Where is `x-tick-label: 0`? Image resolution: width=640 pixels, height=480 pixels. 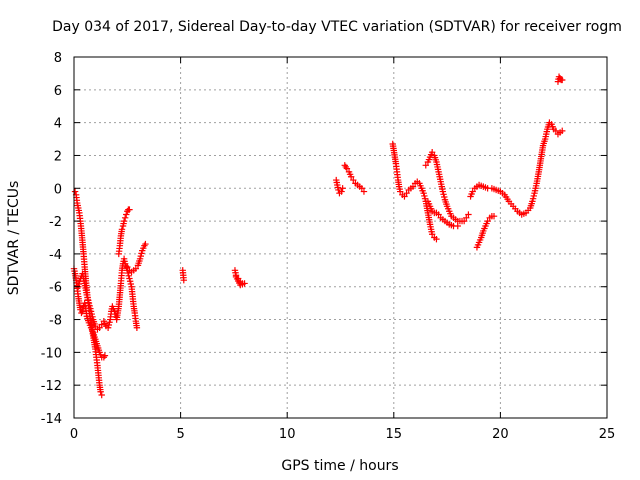 x-tick-label: 0 is located at coordinates (74, 434).